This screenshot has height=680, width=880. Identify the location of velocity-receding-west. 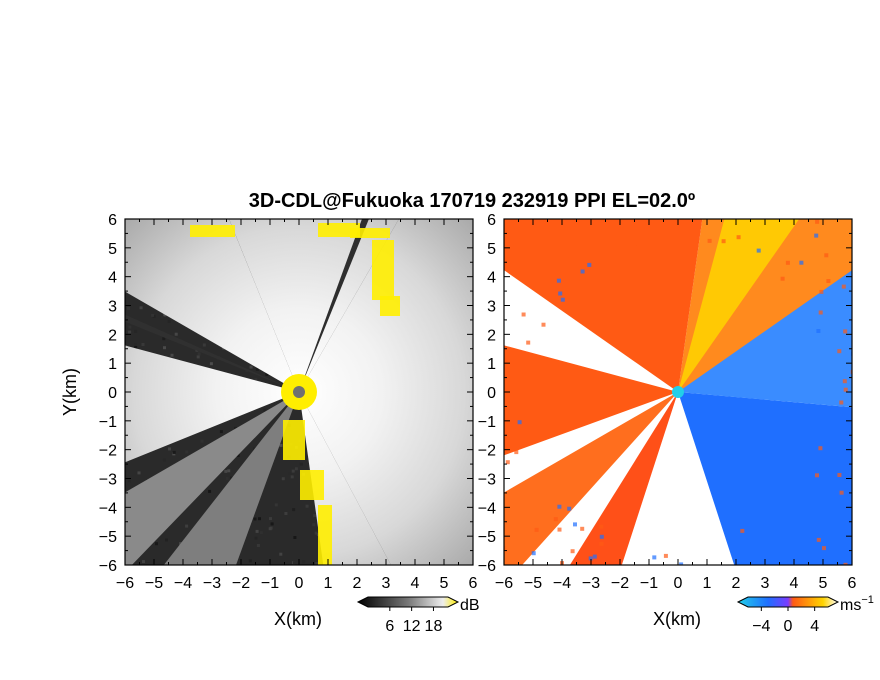
(591, 400).